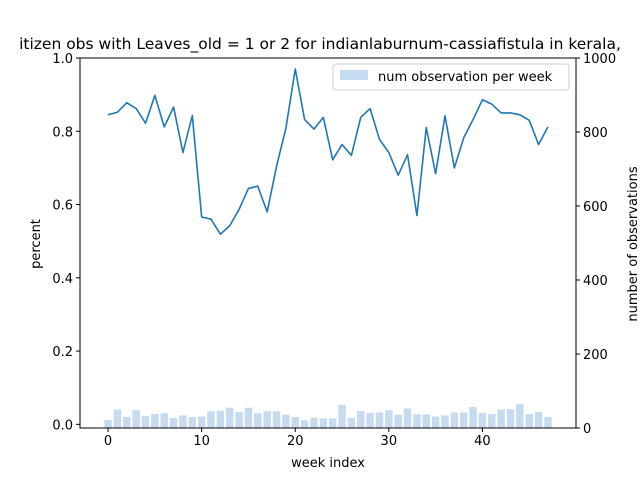  I want to click on x-axis-ticks: 0 10 20 30 40, so click(297, 438).